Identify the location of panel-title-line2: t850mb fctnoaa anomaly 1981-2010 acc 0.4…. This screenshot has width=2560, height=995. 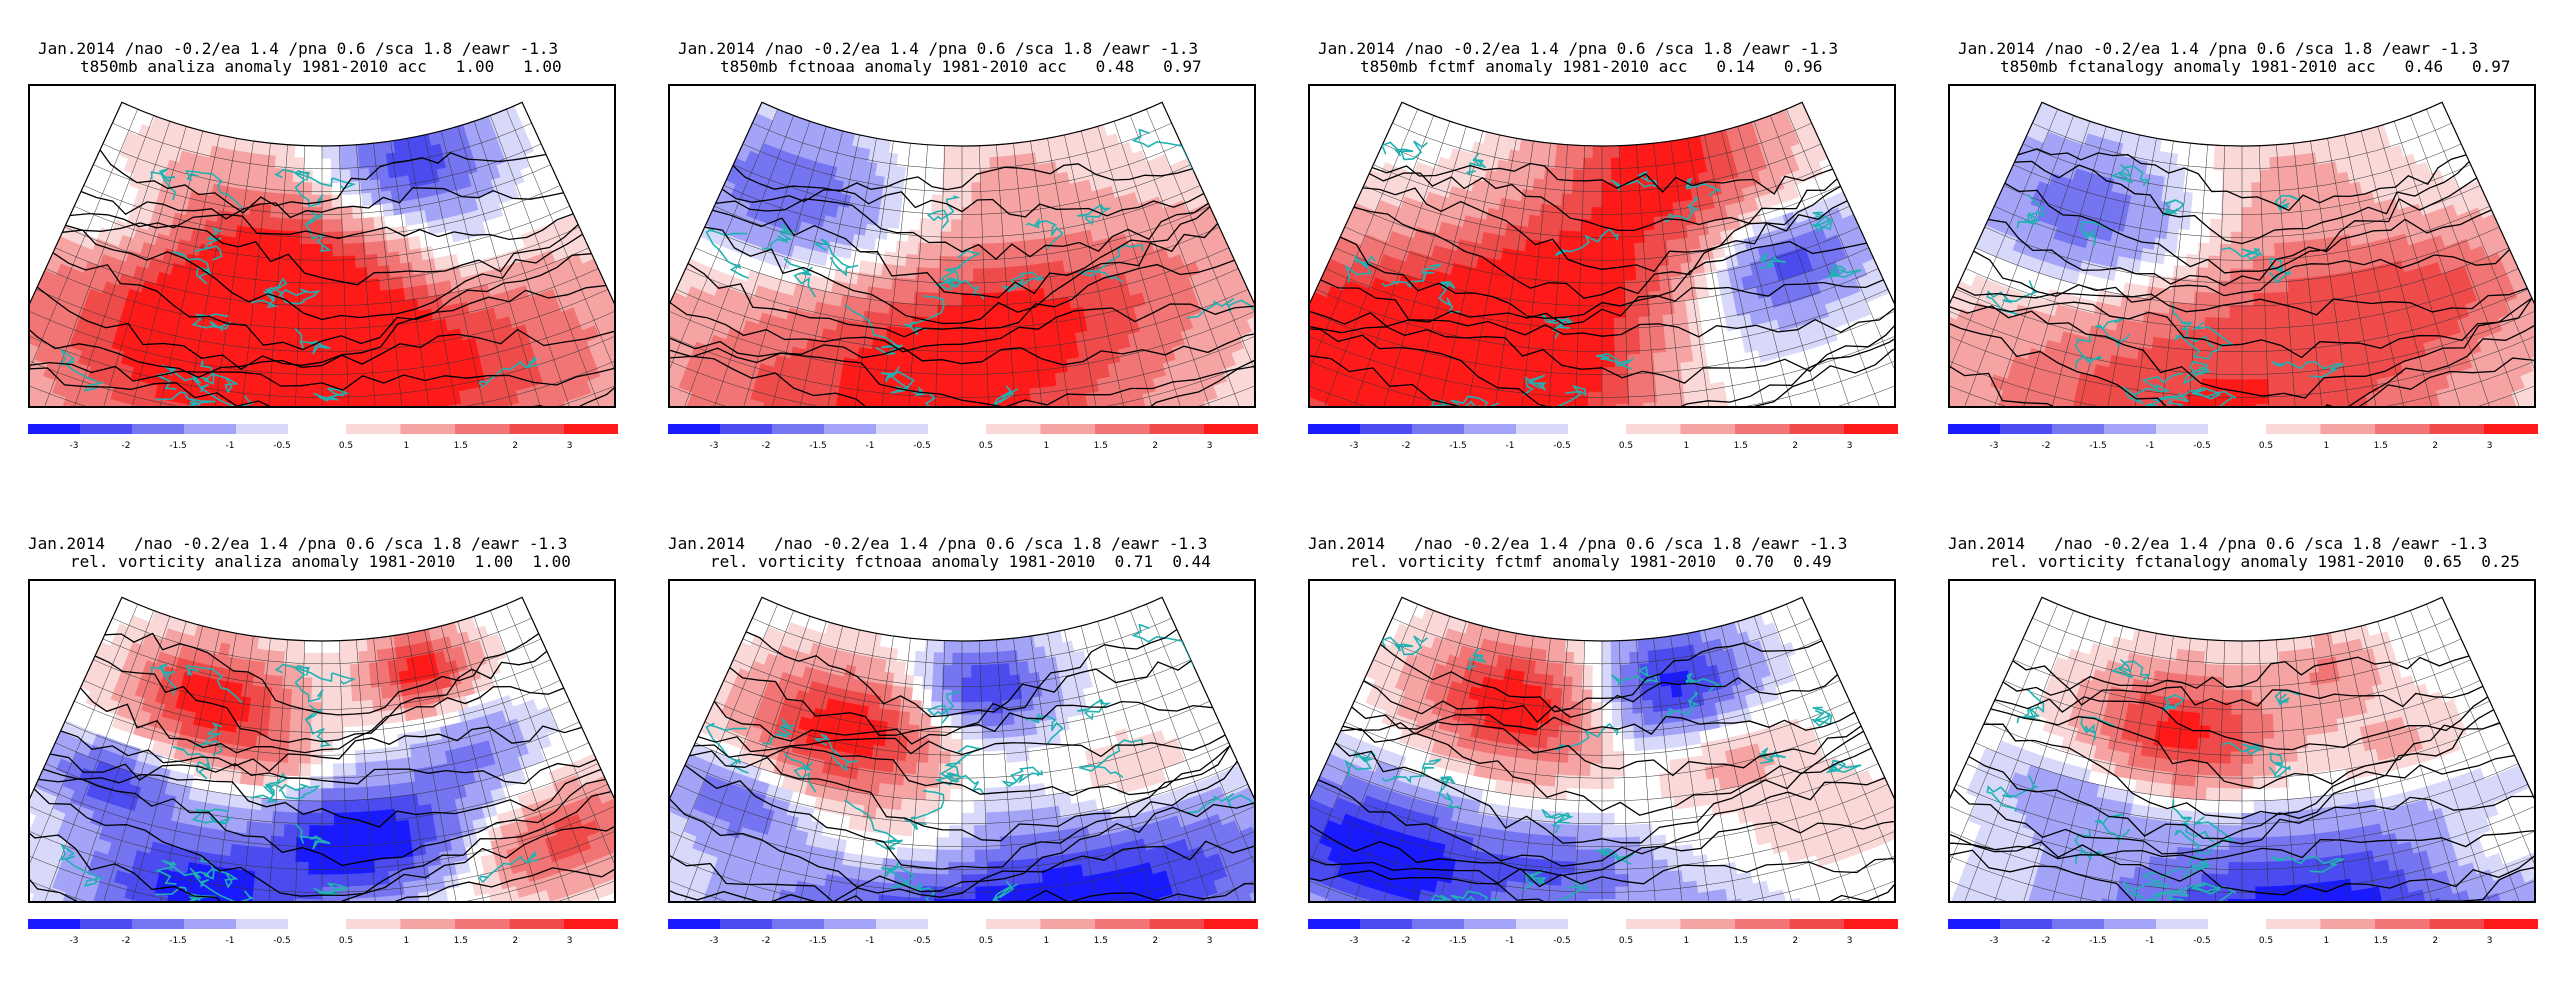
(961, 66).